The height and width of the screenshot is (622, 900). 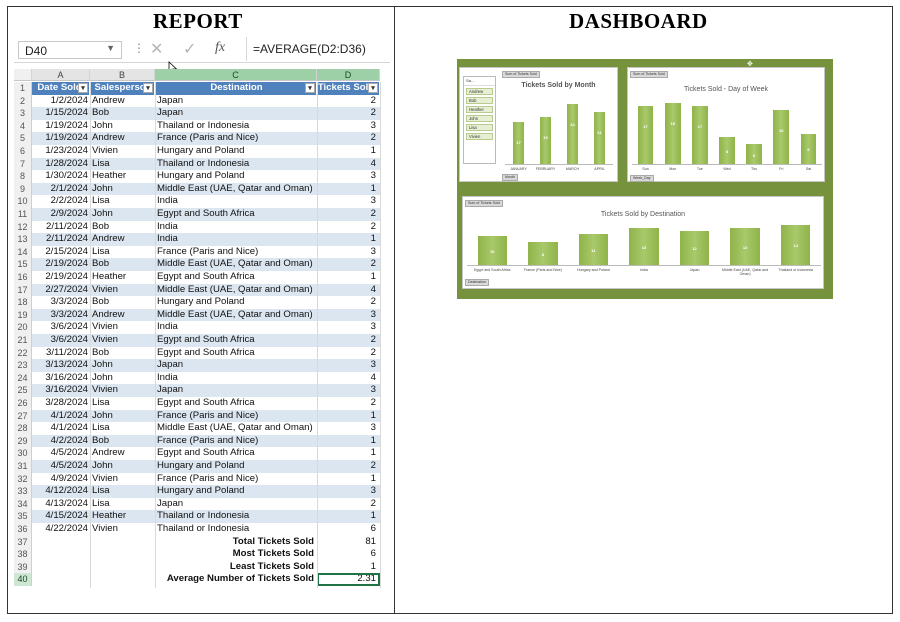 What do you see at coordinates (479, 109) in the screenshot?
I see `slicer-item: Heather` at bounding box center [479, 109].